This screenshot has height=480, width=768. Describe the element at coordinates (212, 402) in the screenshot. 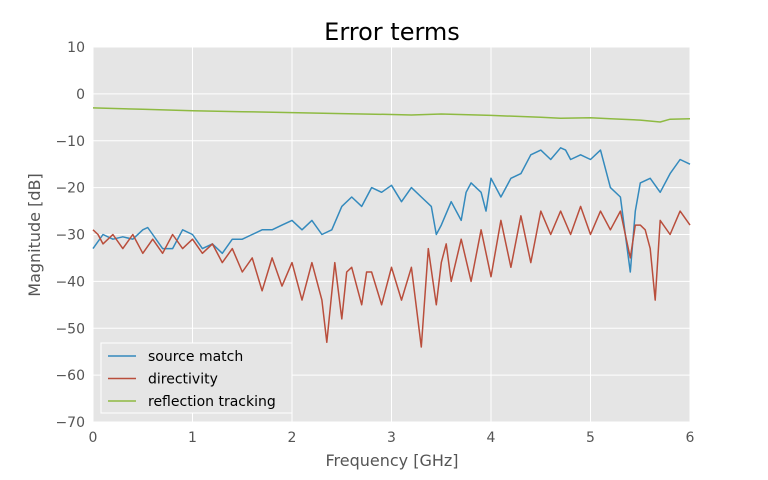

I see `legend-label-reflection-tracking: reflection tracking` at that location.